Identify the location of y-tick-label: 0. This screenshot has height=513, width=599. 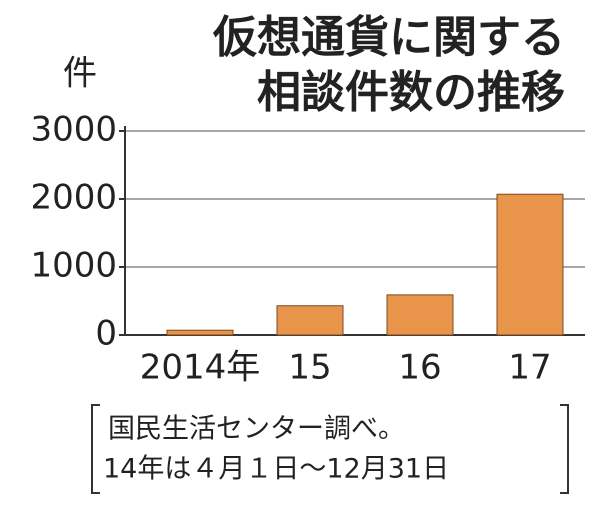
(106, 334).